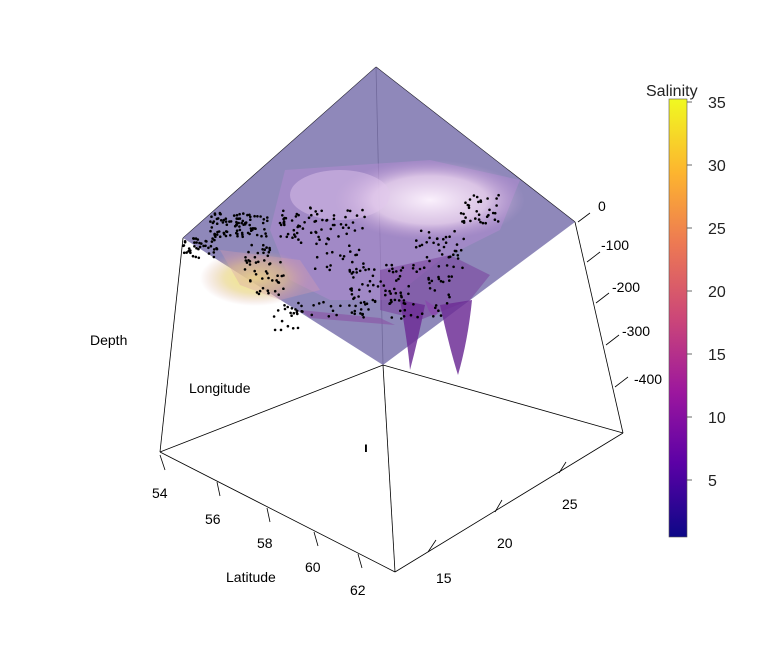 The image size is (771, 656). Describe the element at coordinates (366, 447) in the screenshot. I see `stray-mark: ı` at that location.